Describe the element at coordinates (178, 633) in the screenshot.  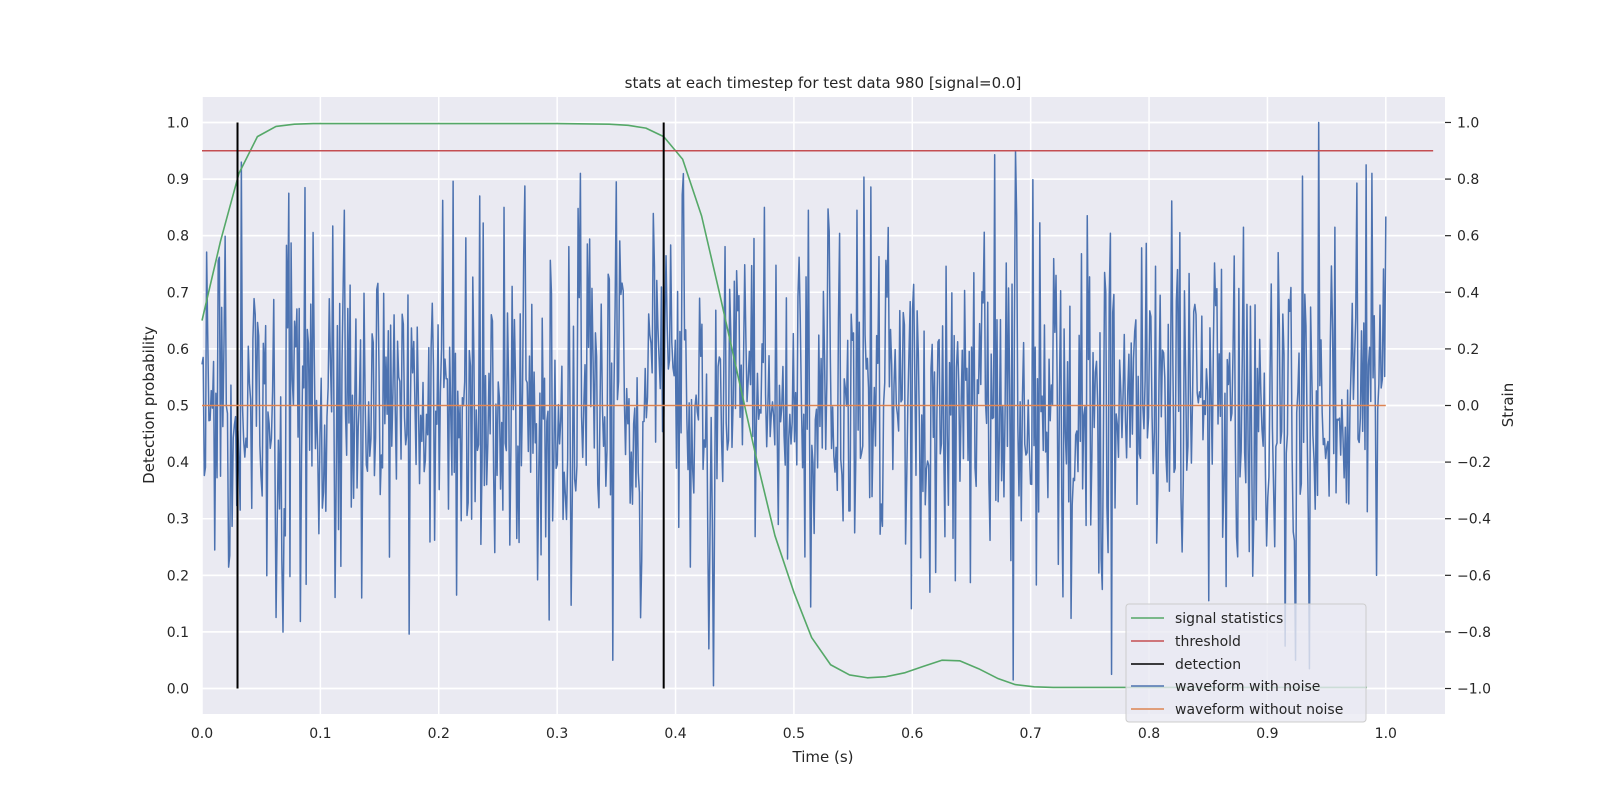
I see `y-left-tick-label: 0.1` at that location.